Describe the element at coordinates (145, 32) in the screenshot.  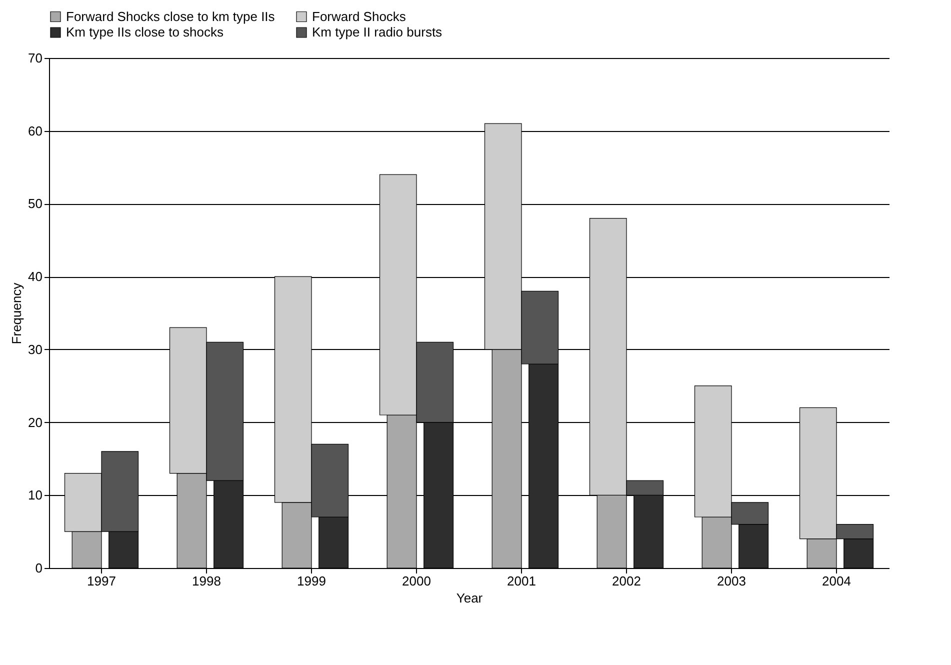
I see `legend-label: Km type IIs close to shocks` at that location.